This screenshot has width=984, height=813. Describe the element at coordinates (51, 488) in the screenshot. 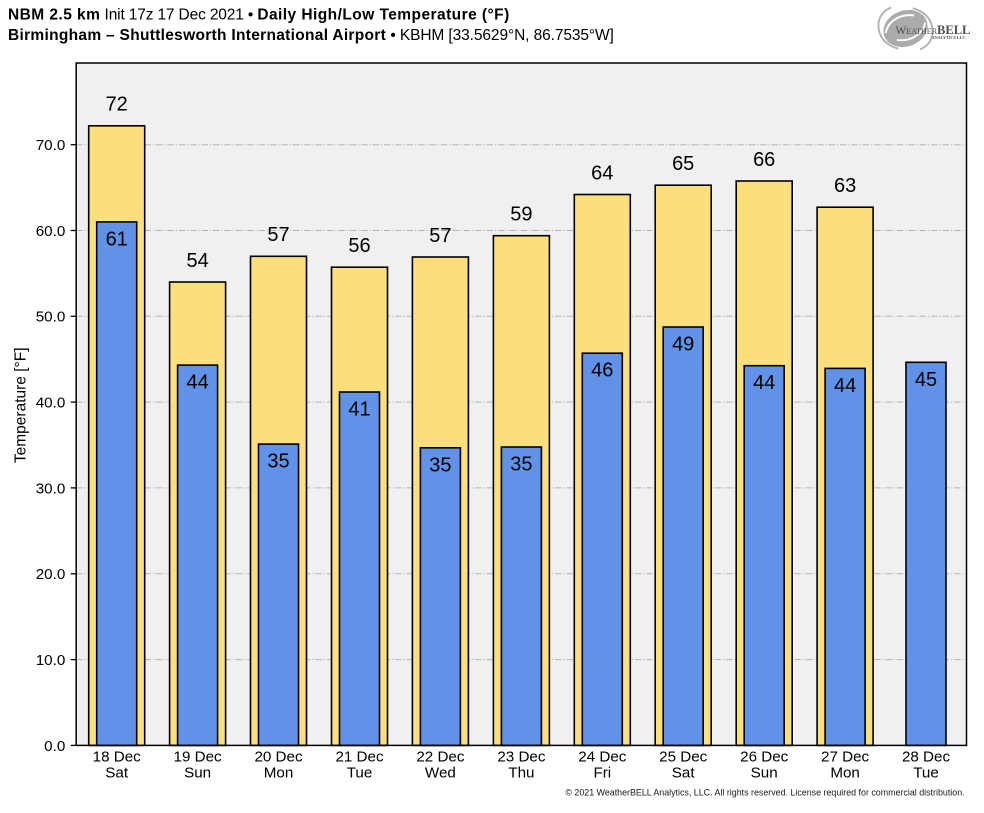

I see `svg-text: 30.0` at that location.